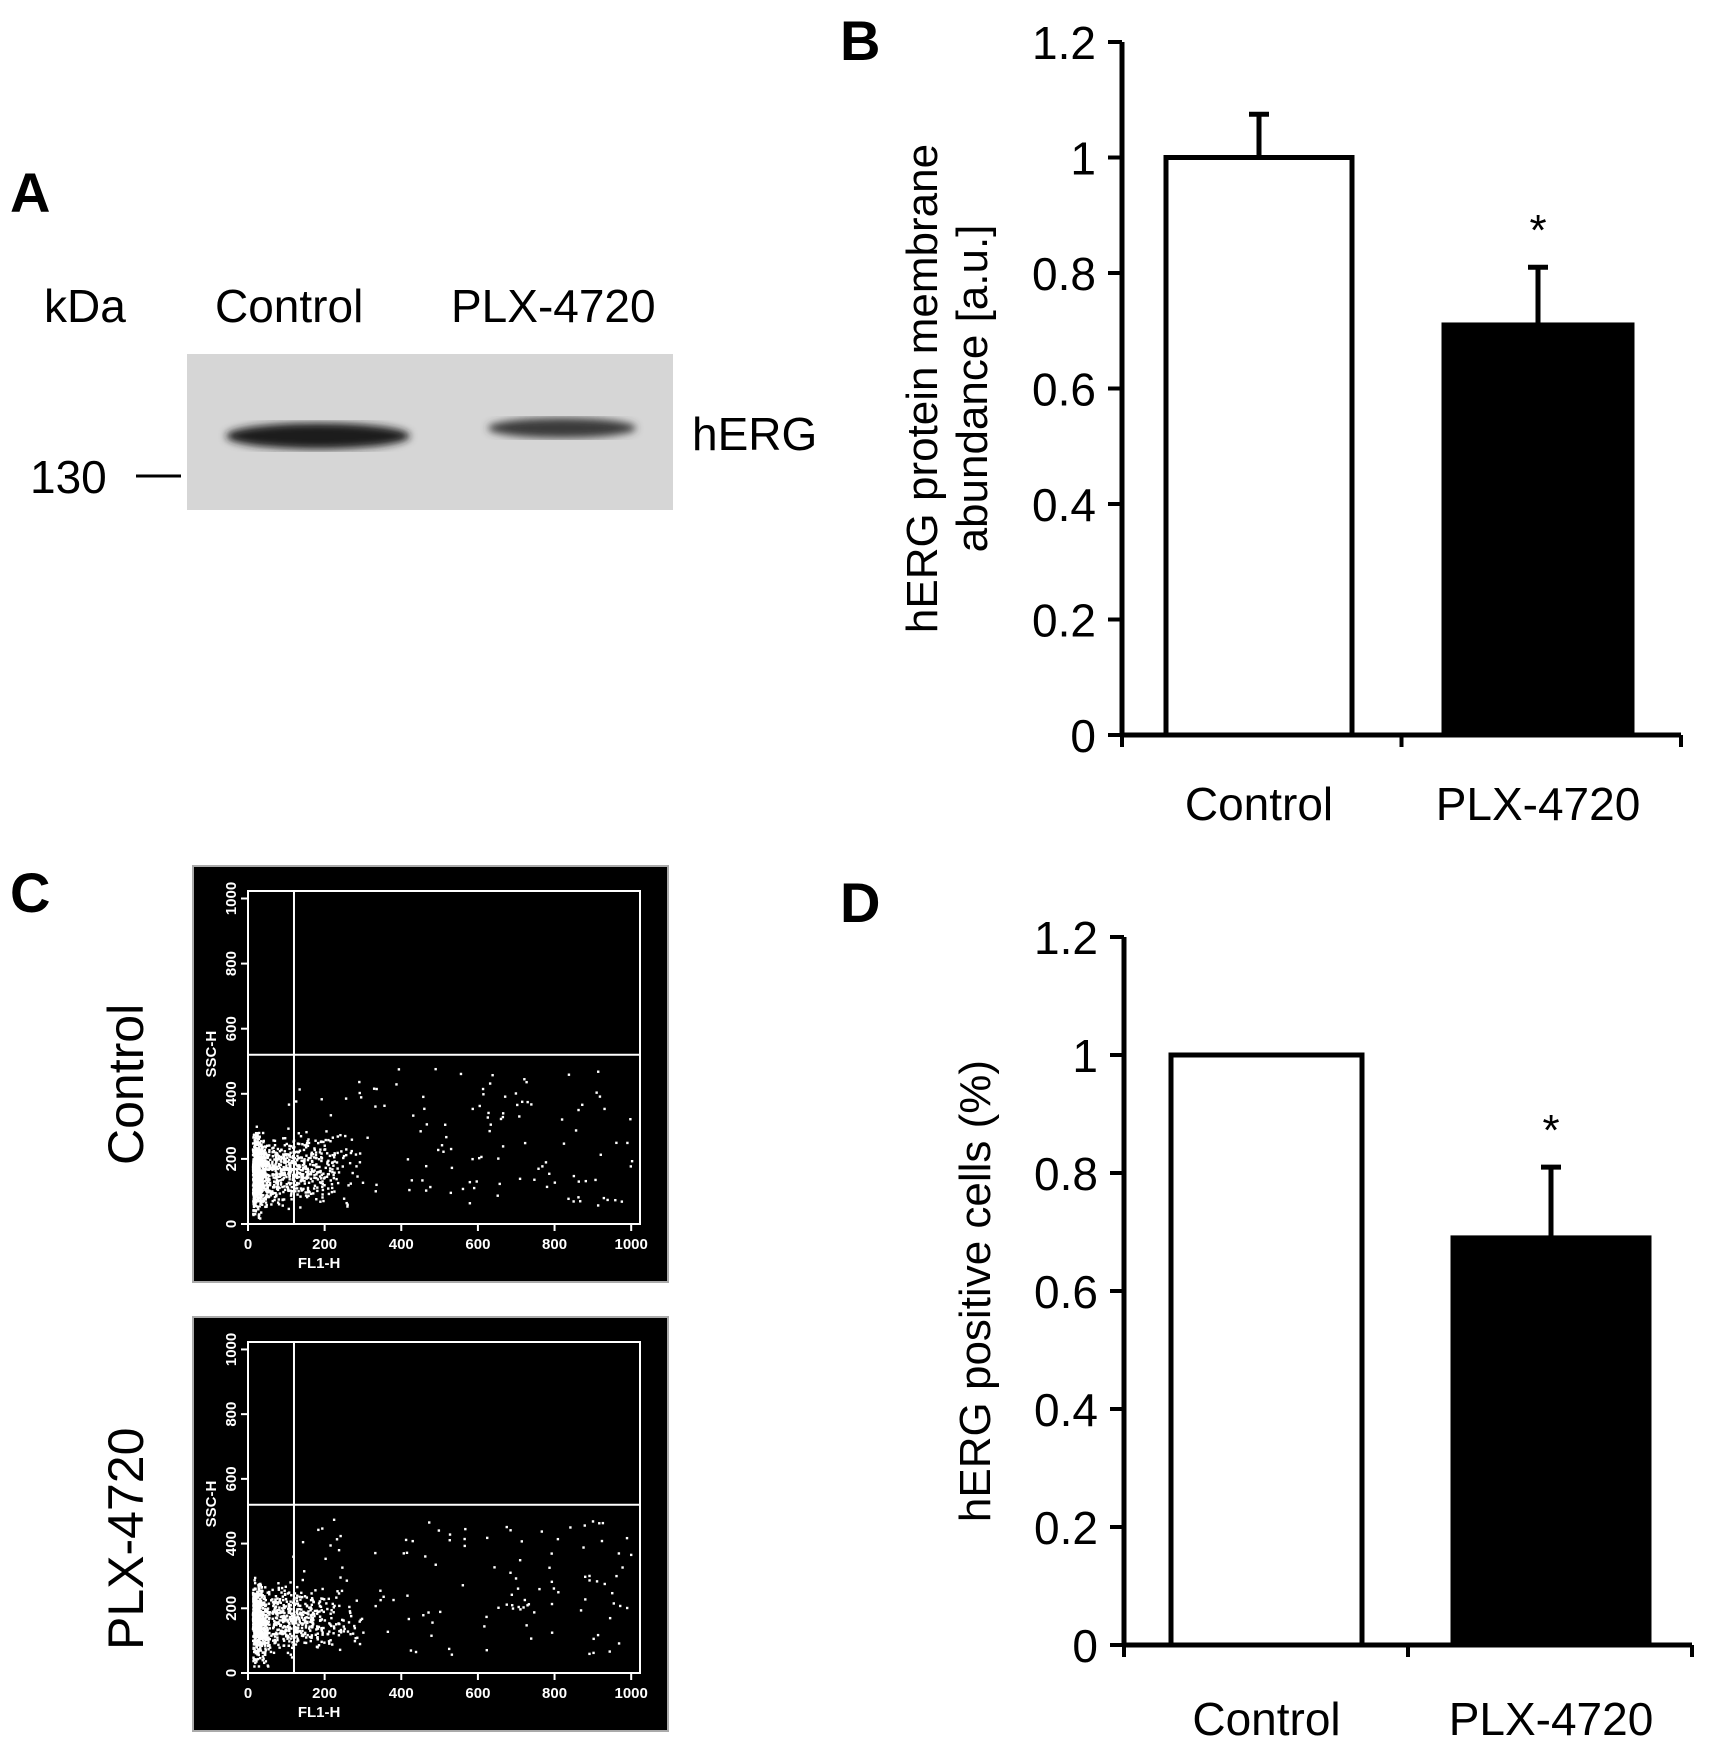 The image size is (1710, 1746). I want to click on kda-label: kDa, so click(85, 306).